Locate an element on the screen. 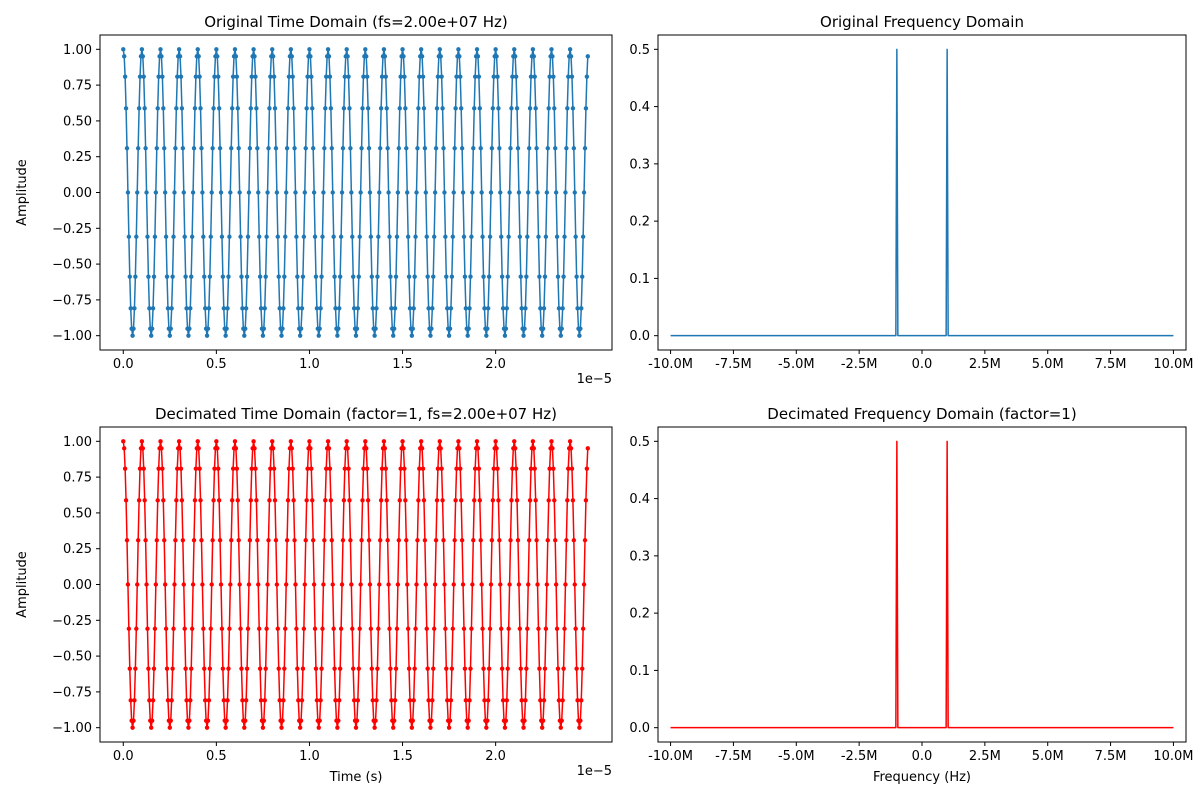  y-tick-label: −0.75 is located at coordinates (72, 692).